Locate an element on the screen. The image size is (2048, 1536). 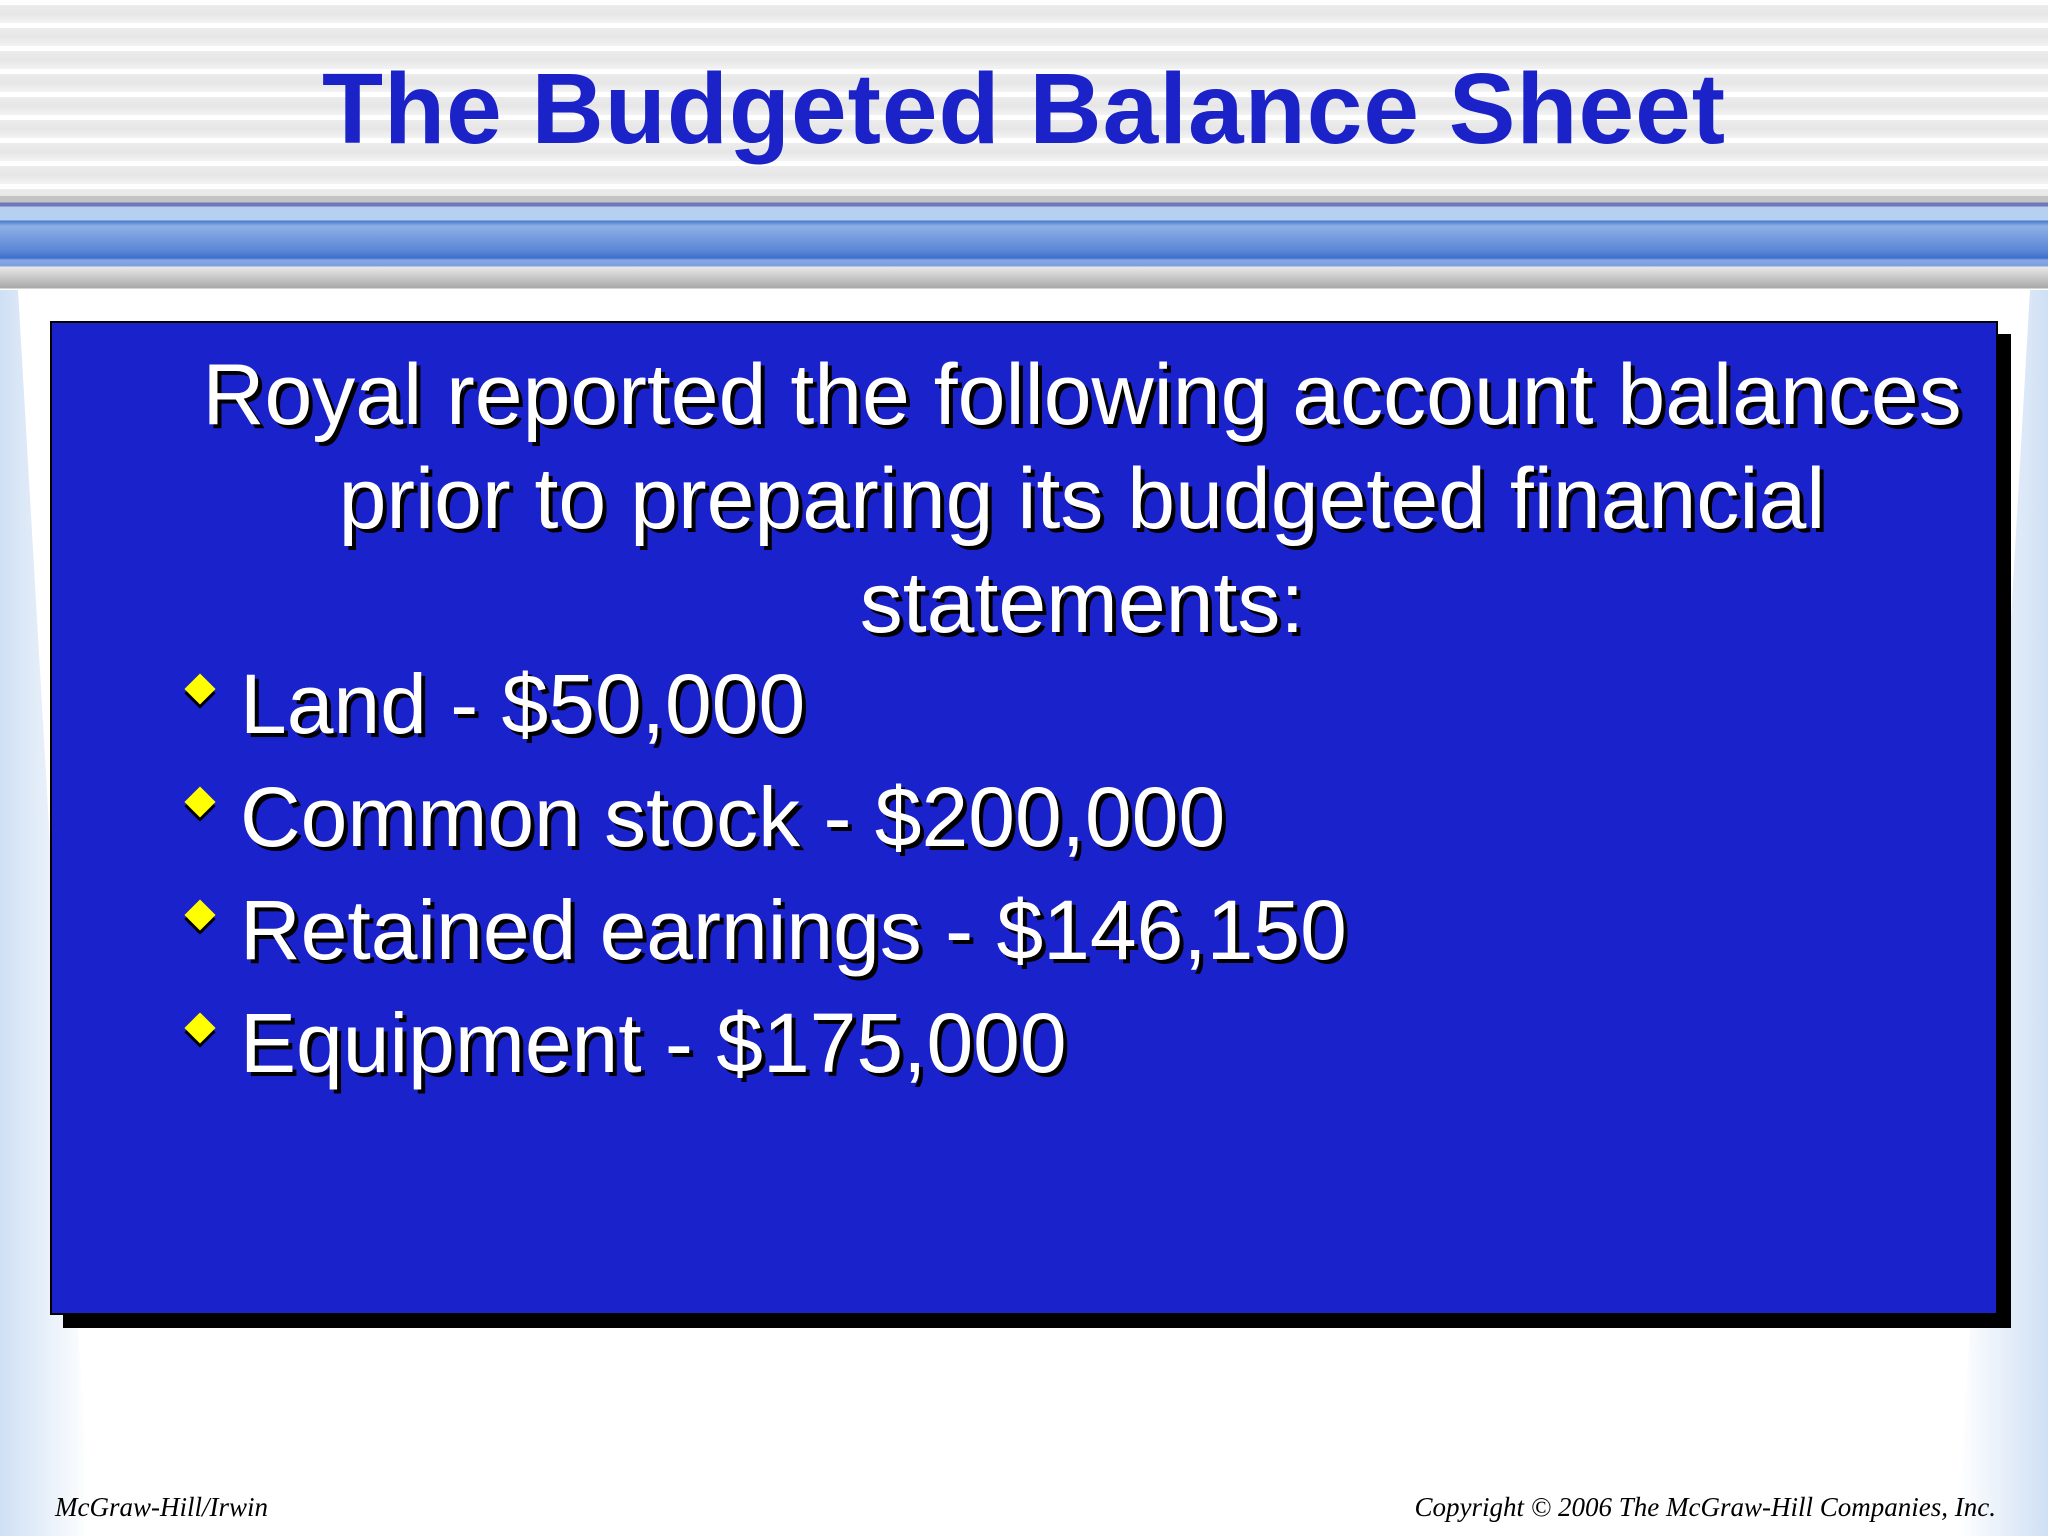
bullet-item: Common stock - $200,000 is located at coordinates (1024, 817).